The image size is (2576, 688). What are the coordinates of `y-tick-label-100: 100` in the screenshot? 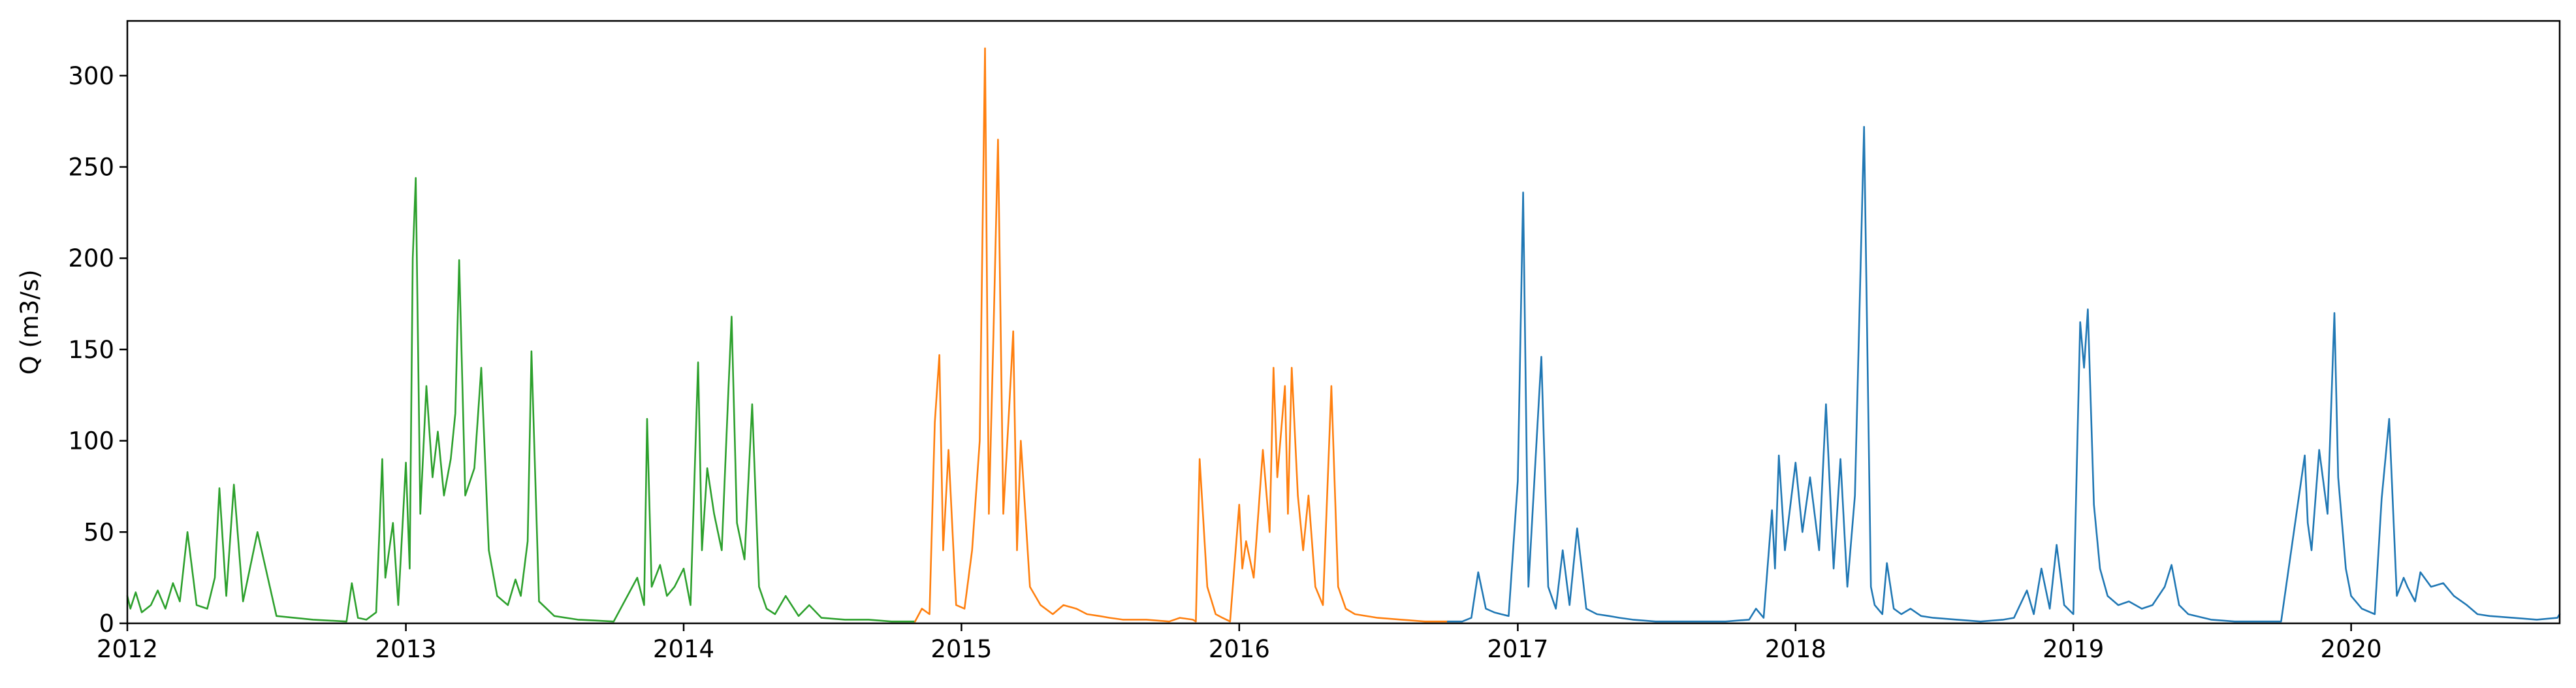 It's located at (91, 441).